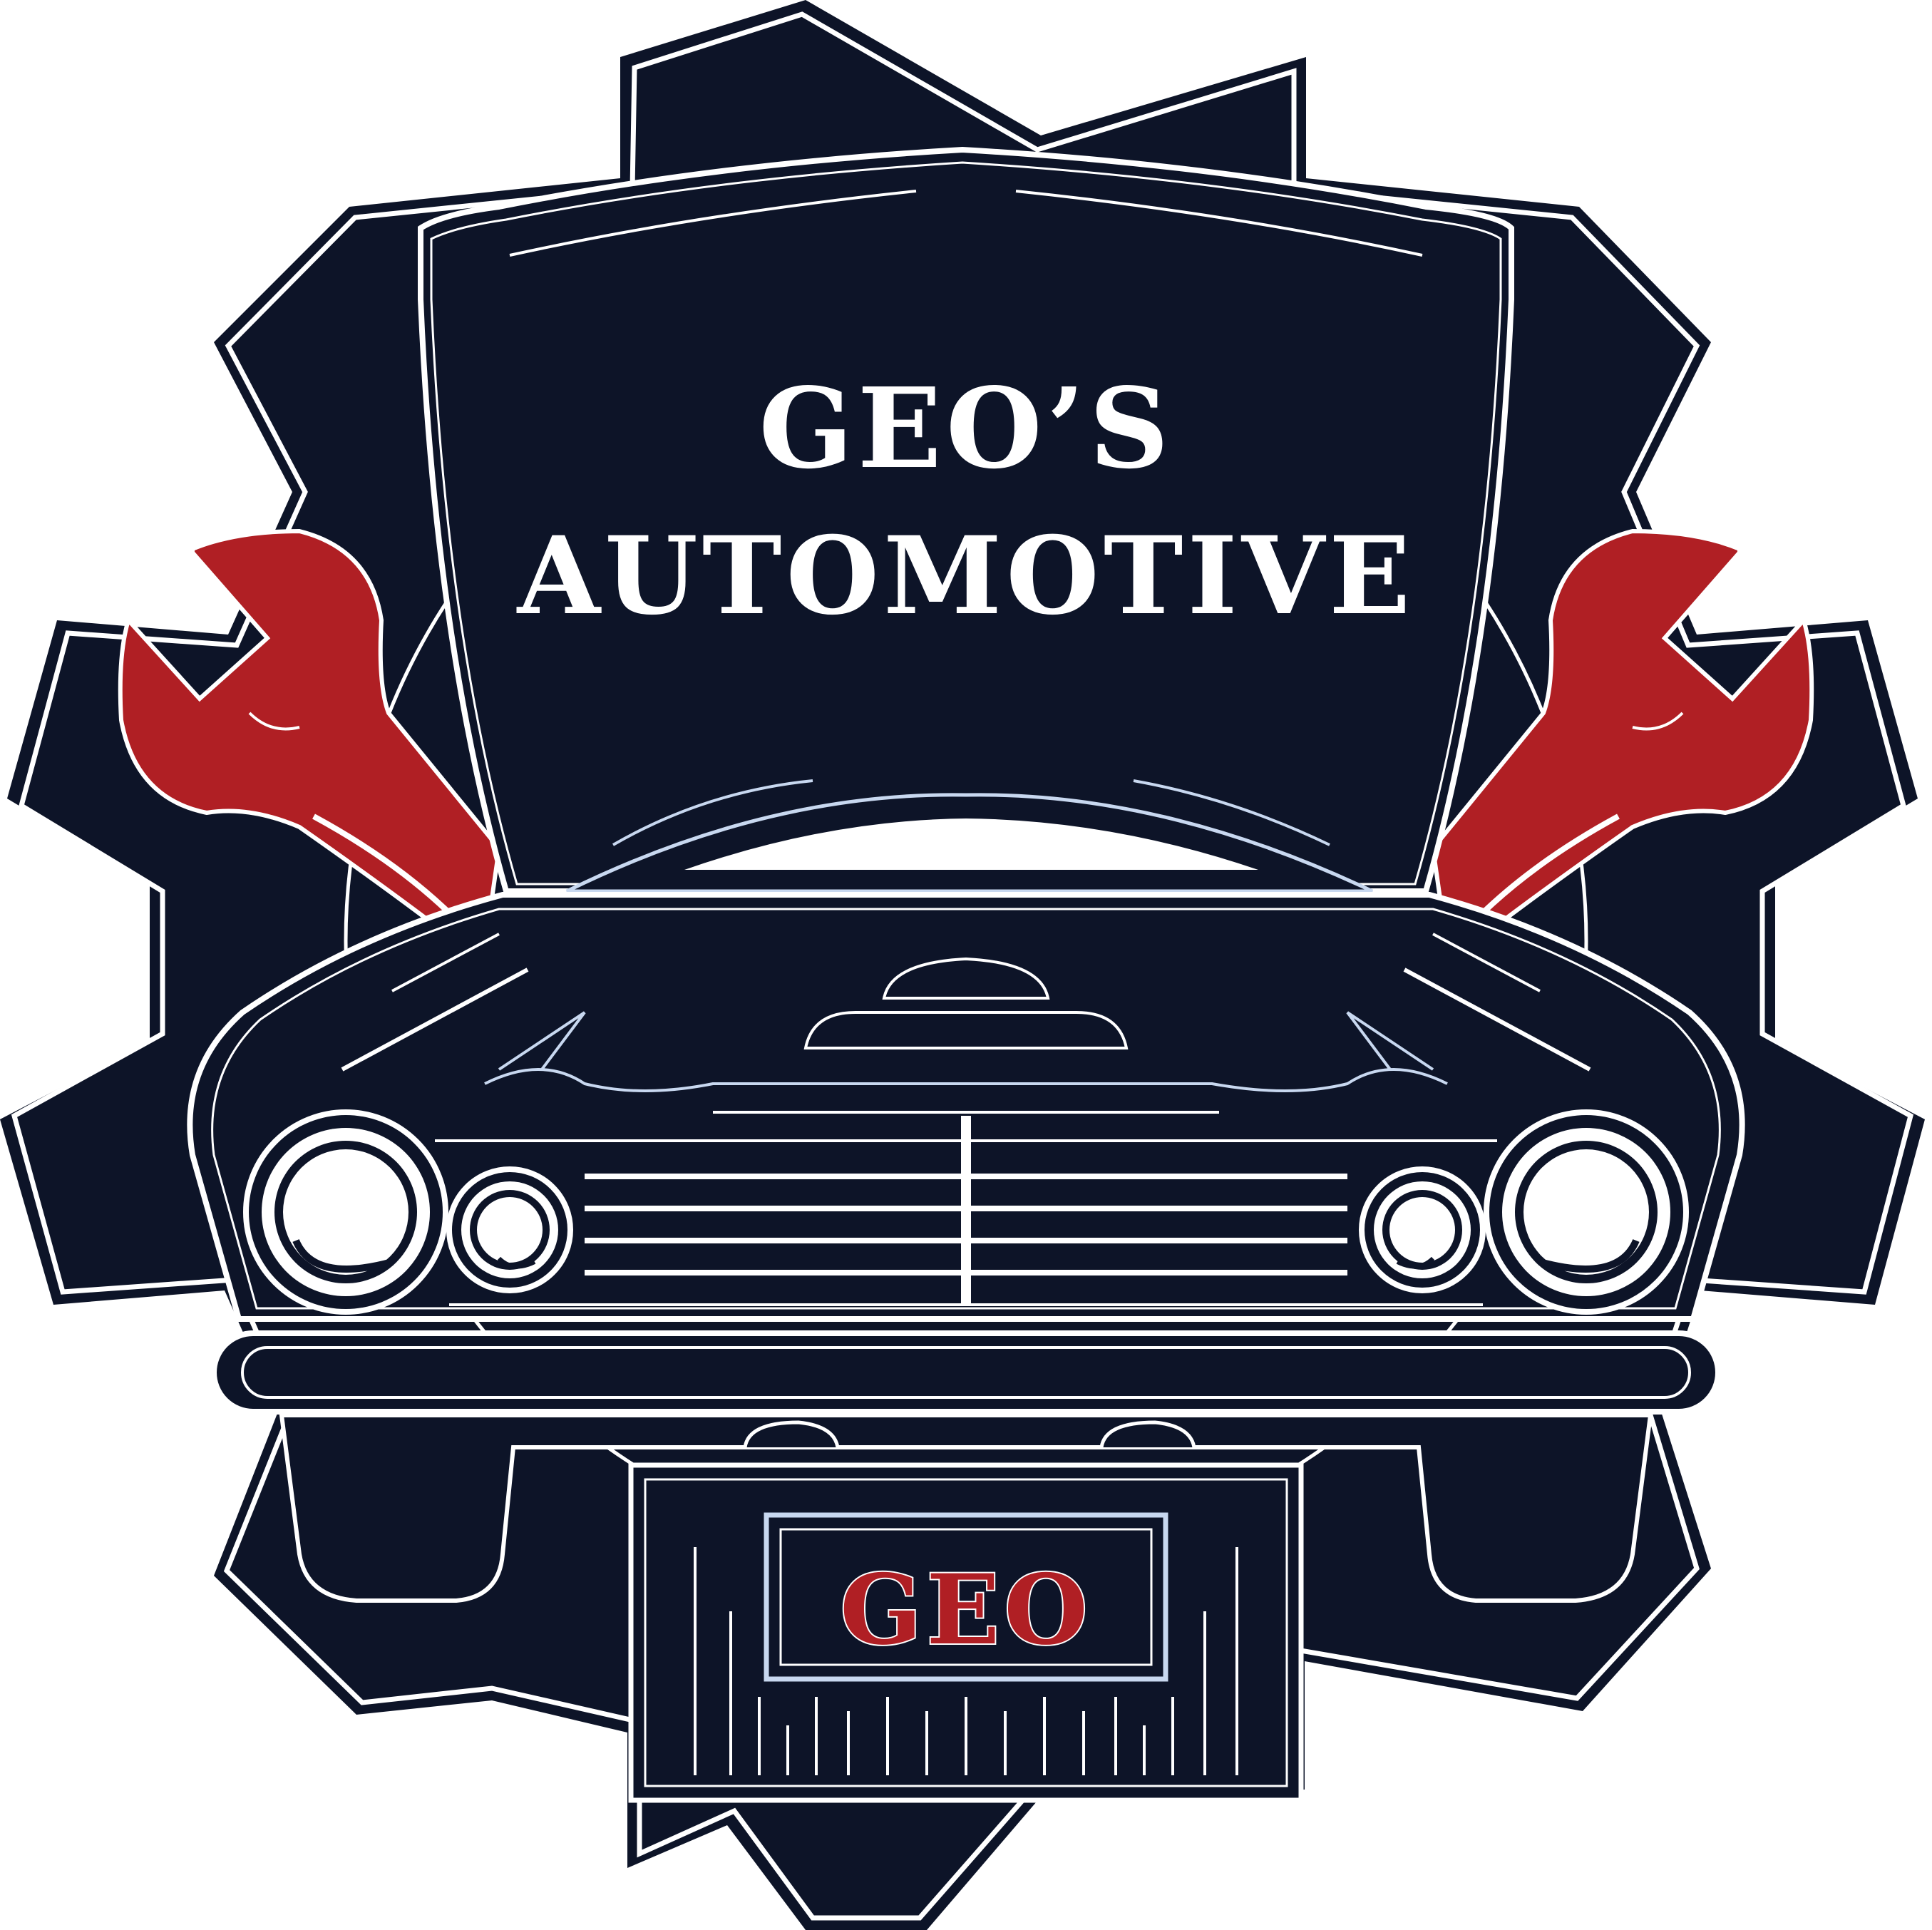 The height and width of the screenshot is (1930, 1932). What do you see at coordinates (966, 428) in the screenshot?
I see `brand-name-line1: GEO’S` at bounding box center [966, 428].